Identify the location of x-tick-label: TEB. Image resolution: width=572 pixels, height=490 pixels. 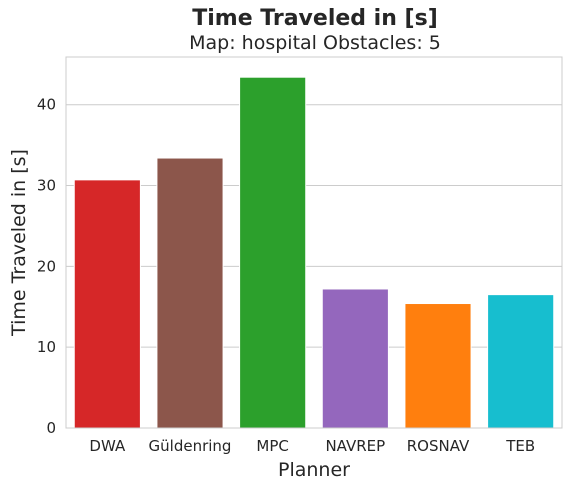
(520, 446).